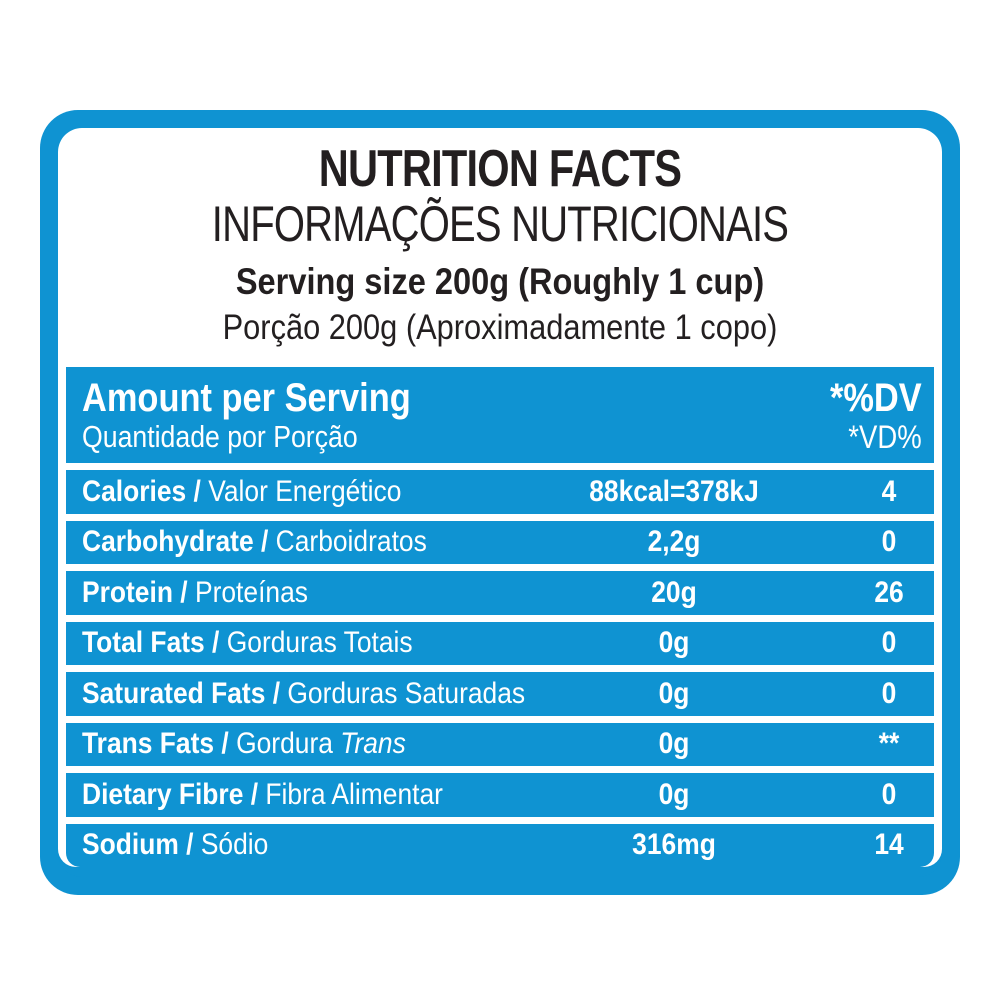 This screenshot has height=1000, width=1000. I want to click on table-row-saturated-fats: Saturated Fats / Gorduras Saturadas 0g 0, so click(500, 694).